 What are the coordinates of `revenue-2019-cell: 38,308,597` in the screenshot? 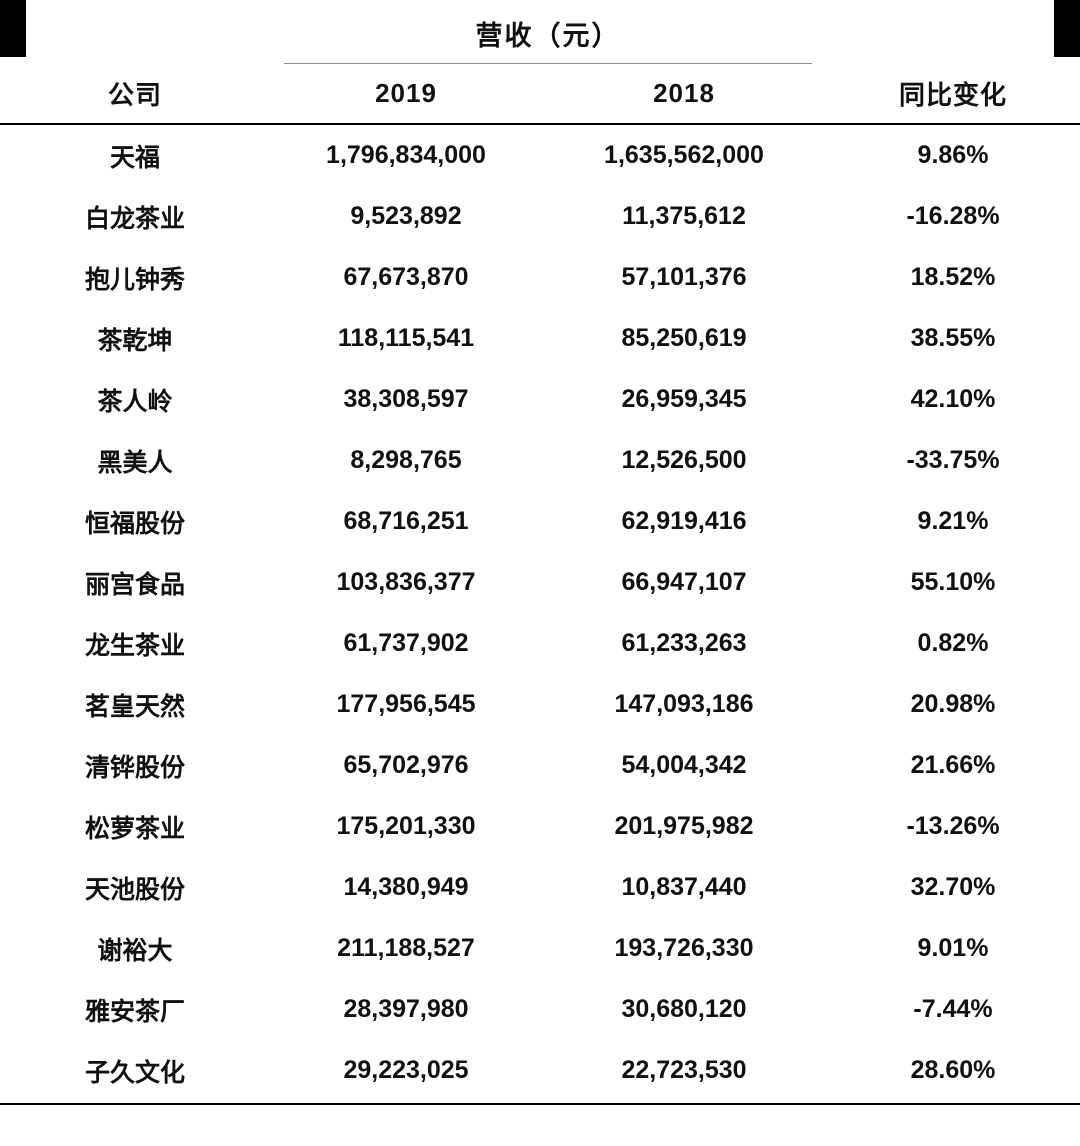 It's located at (406, 399).